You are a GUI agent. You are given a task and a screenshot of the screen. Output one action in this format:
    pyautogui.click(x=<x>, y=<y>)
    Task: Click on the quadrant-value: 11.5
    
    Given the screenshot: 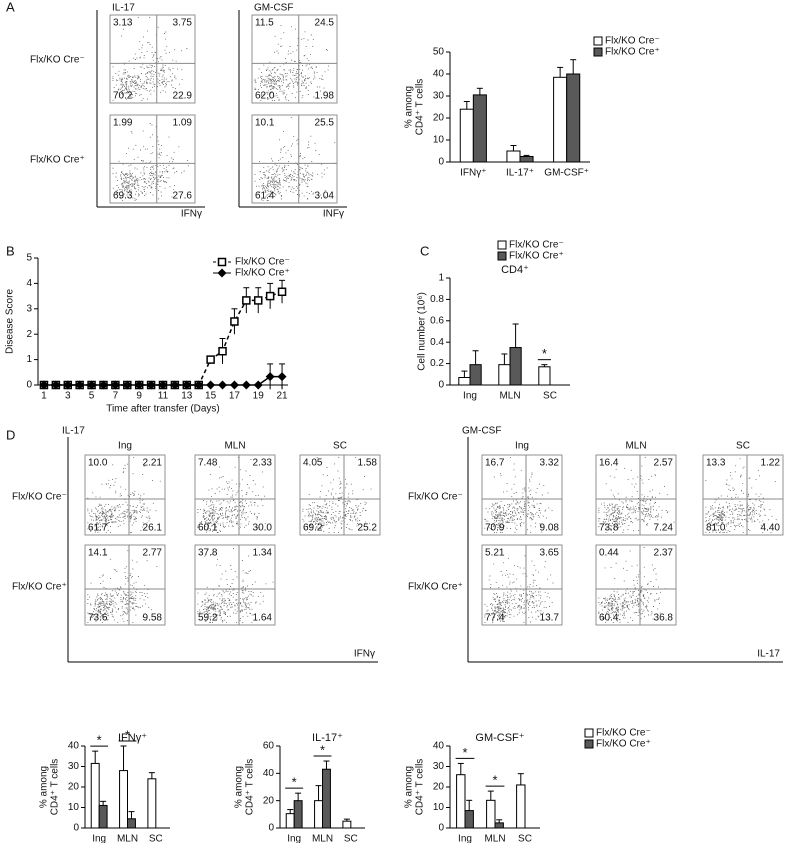 What is the action you would take?
    pyautogui.click(x=264, y=23)
    